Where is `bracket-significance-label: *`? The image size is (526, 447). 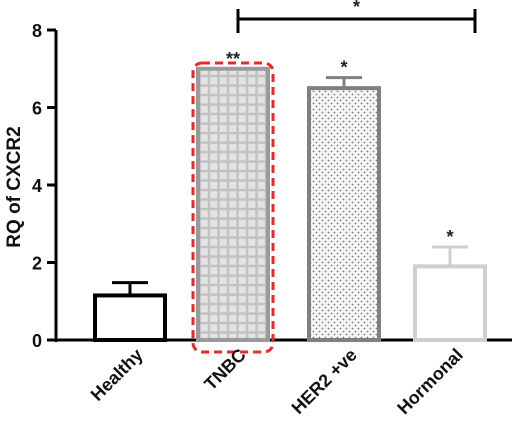 bracket-significance-label: * is located at coordinates (356, 8).